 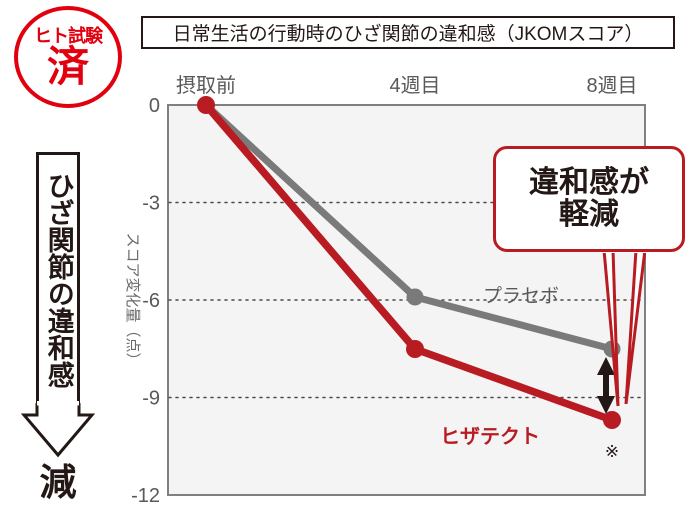 I want to click on human-trial-seal: ヒト試験 済, so click(x=68, y=57).